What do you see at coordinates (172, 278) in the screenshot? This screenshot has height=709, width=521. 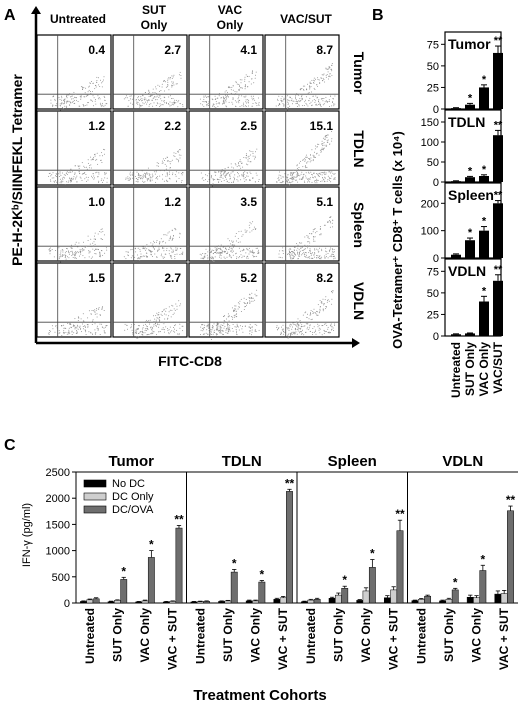 I see `flow-plot-percentage: 2.7` at bounding box center [172, 278].